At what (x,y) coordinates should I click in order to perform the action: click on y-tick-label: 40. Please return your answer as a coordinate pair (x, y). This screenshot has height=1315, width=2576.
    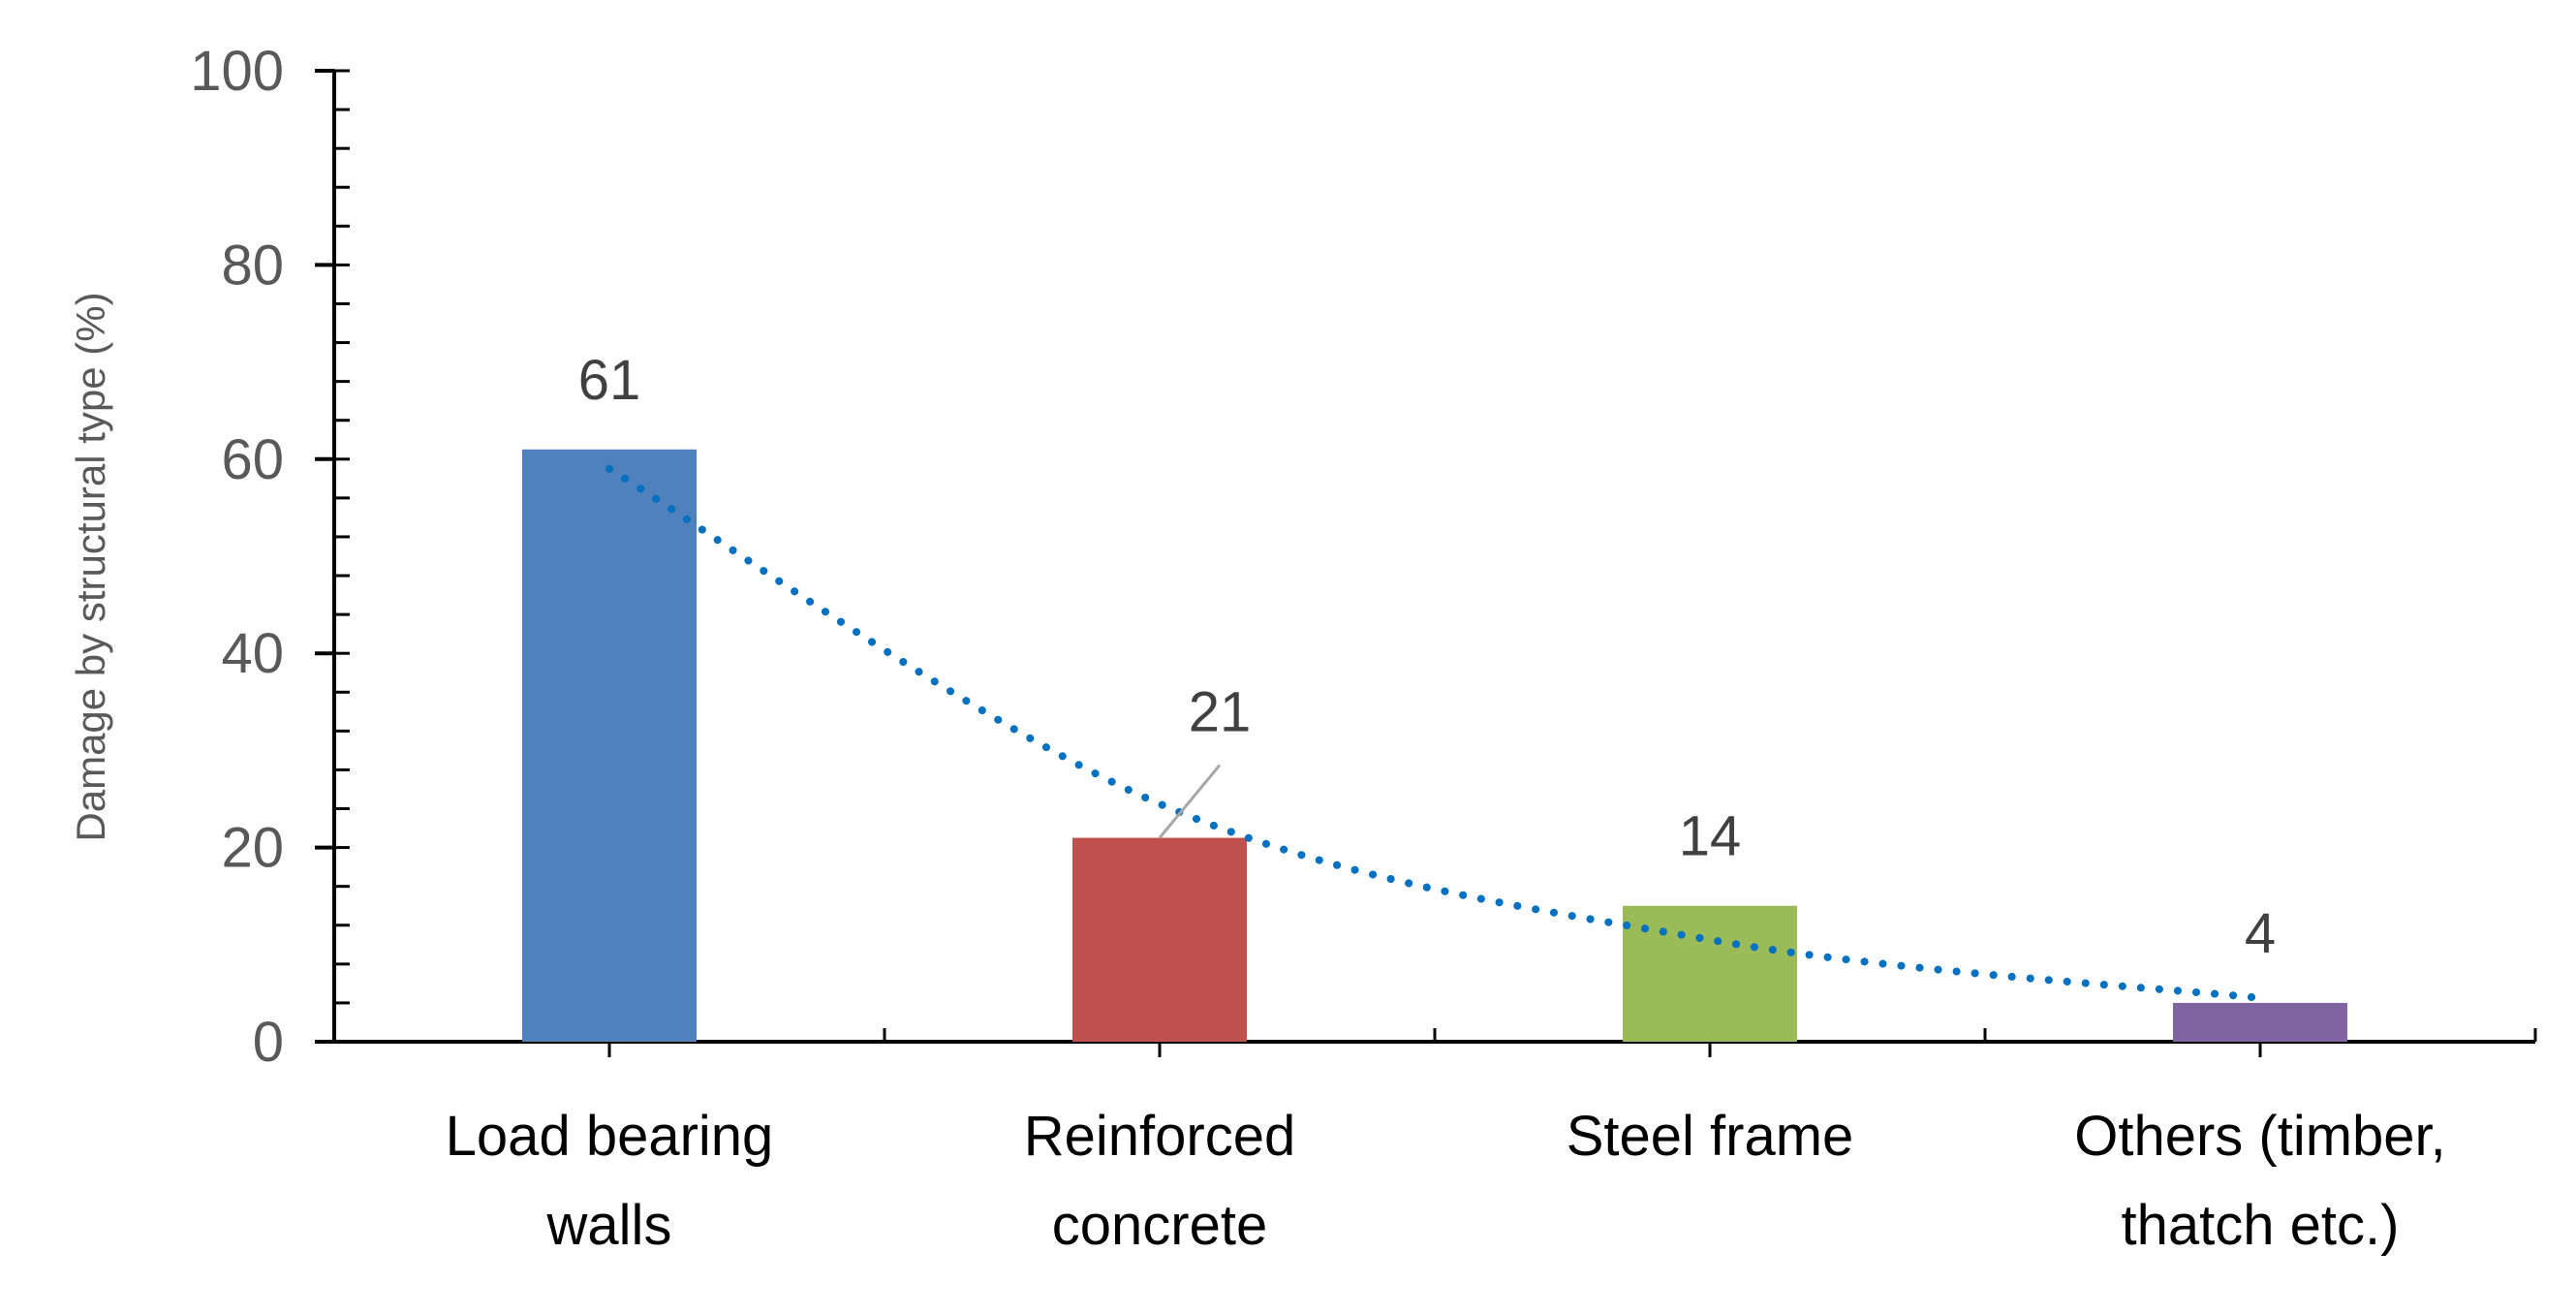
    Looking at the image, I should click on (252, 653).